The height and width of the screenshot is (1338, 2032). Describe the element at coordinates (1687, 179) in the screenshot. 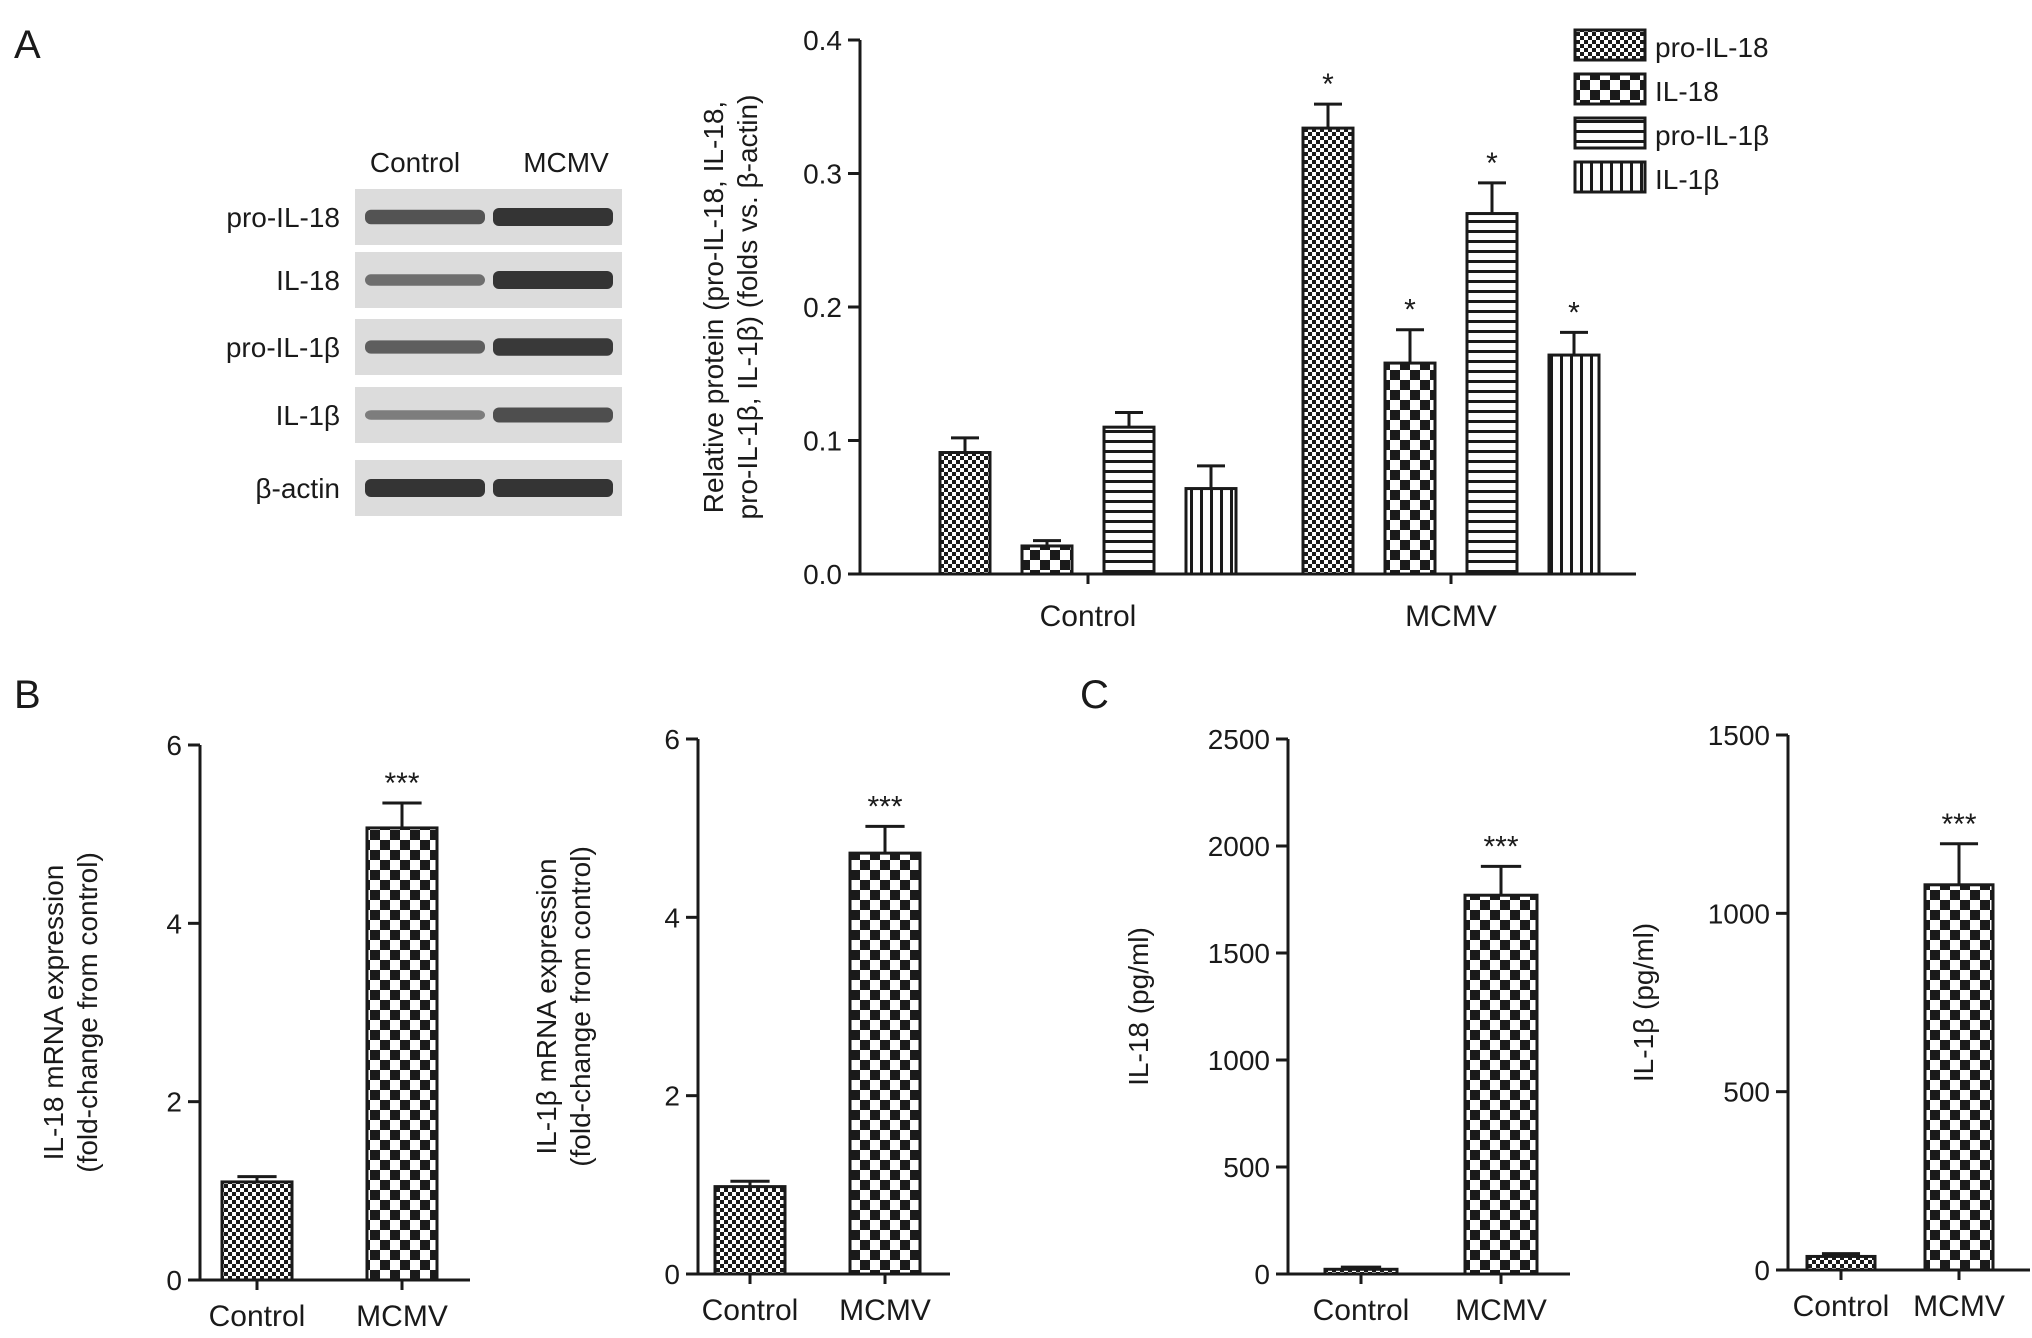

I see `legend-label: IL-1β` at that location.